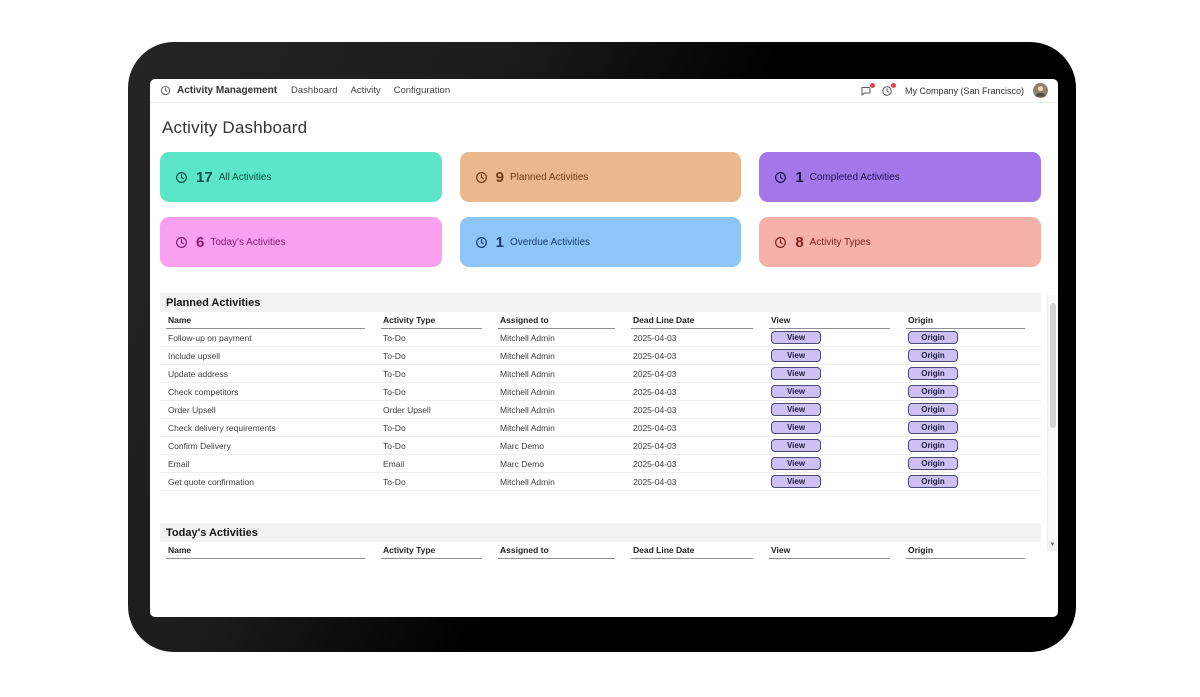 The height and width of the screenshot is (697, 1200). I want to click on messages-icon, so click(868, 89).